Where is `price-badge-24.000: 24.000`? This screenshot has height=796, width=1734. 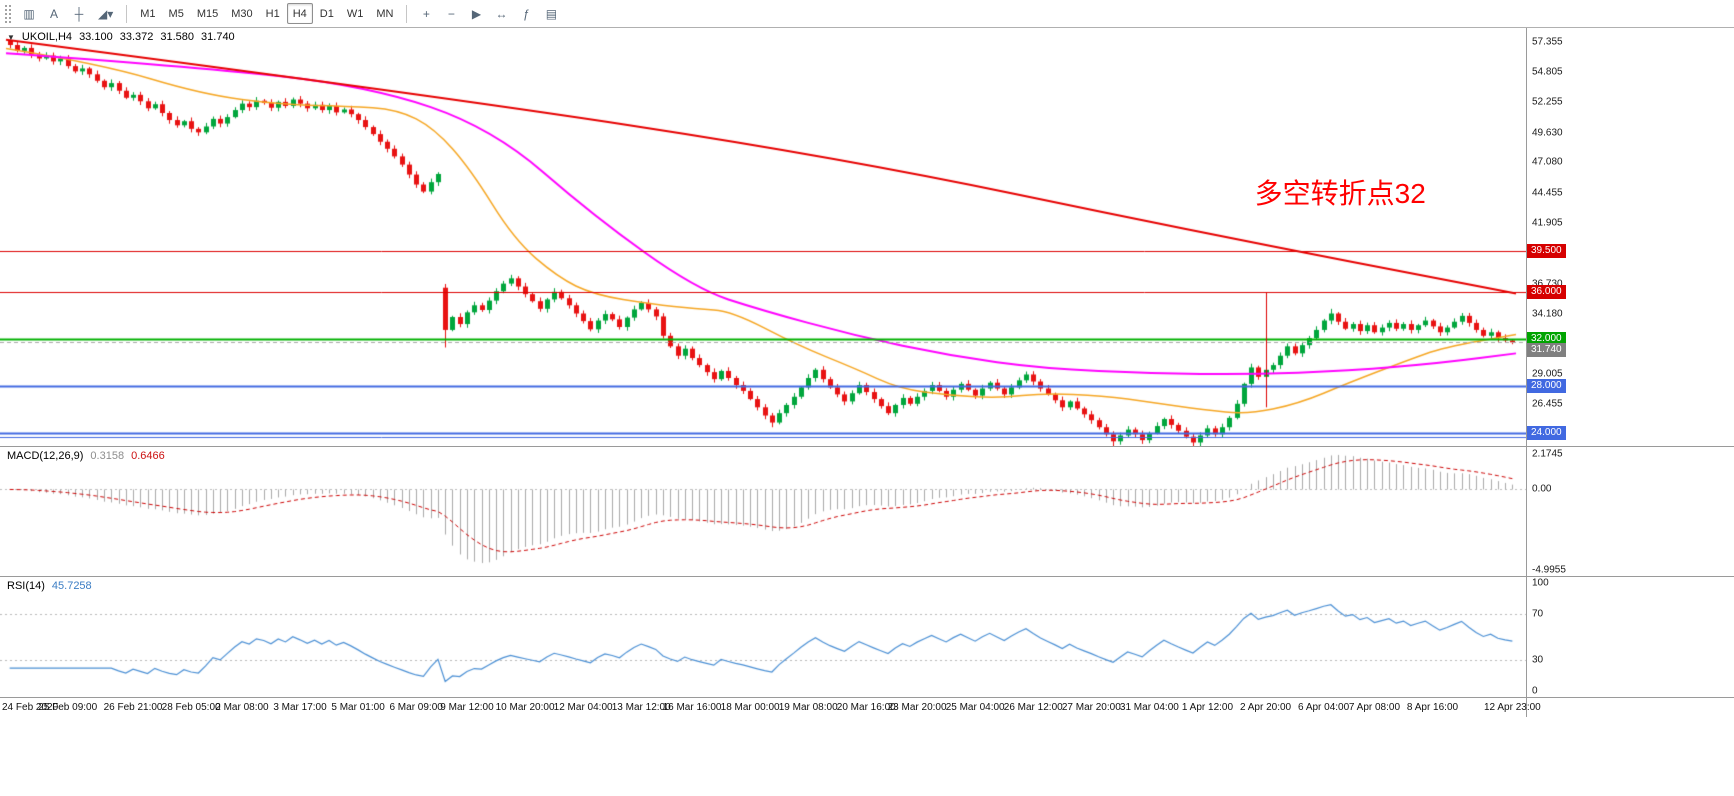
price-badge-24.000: 24.000 is located at coordinates (1546, 433).